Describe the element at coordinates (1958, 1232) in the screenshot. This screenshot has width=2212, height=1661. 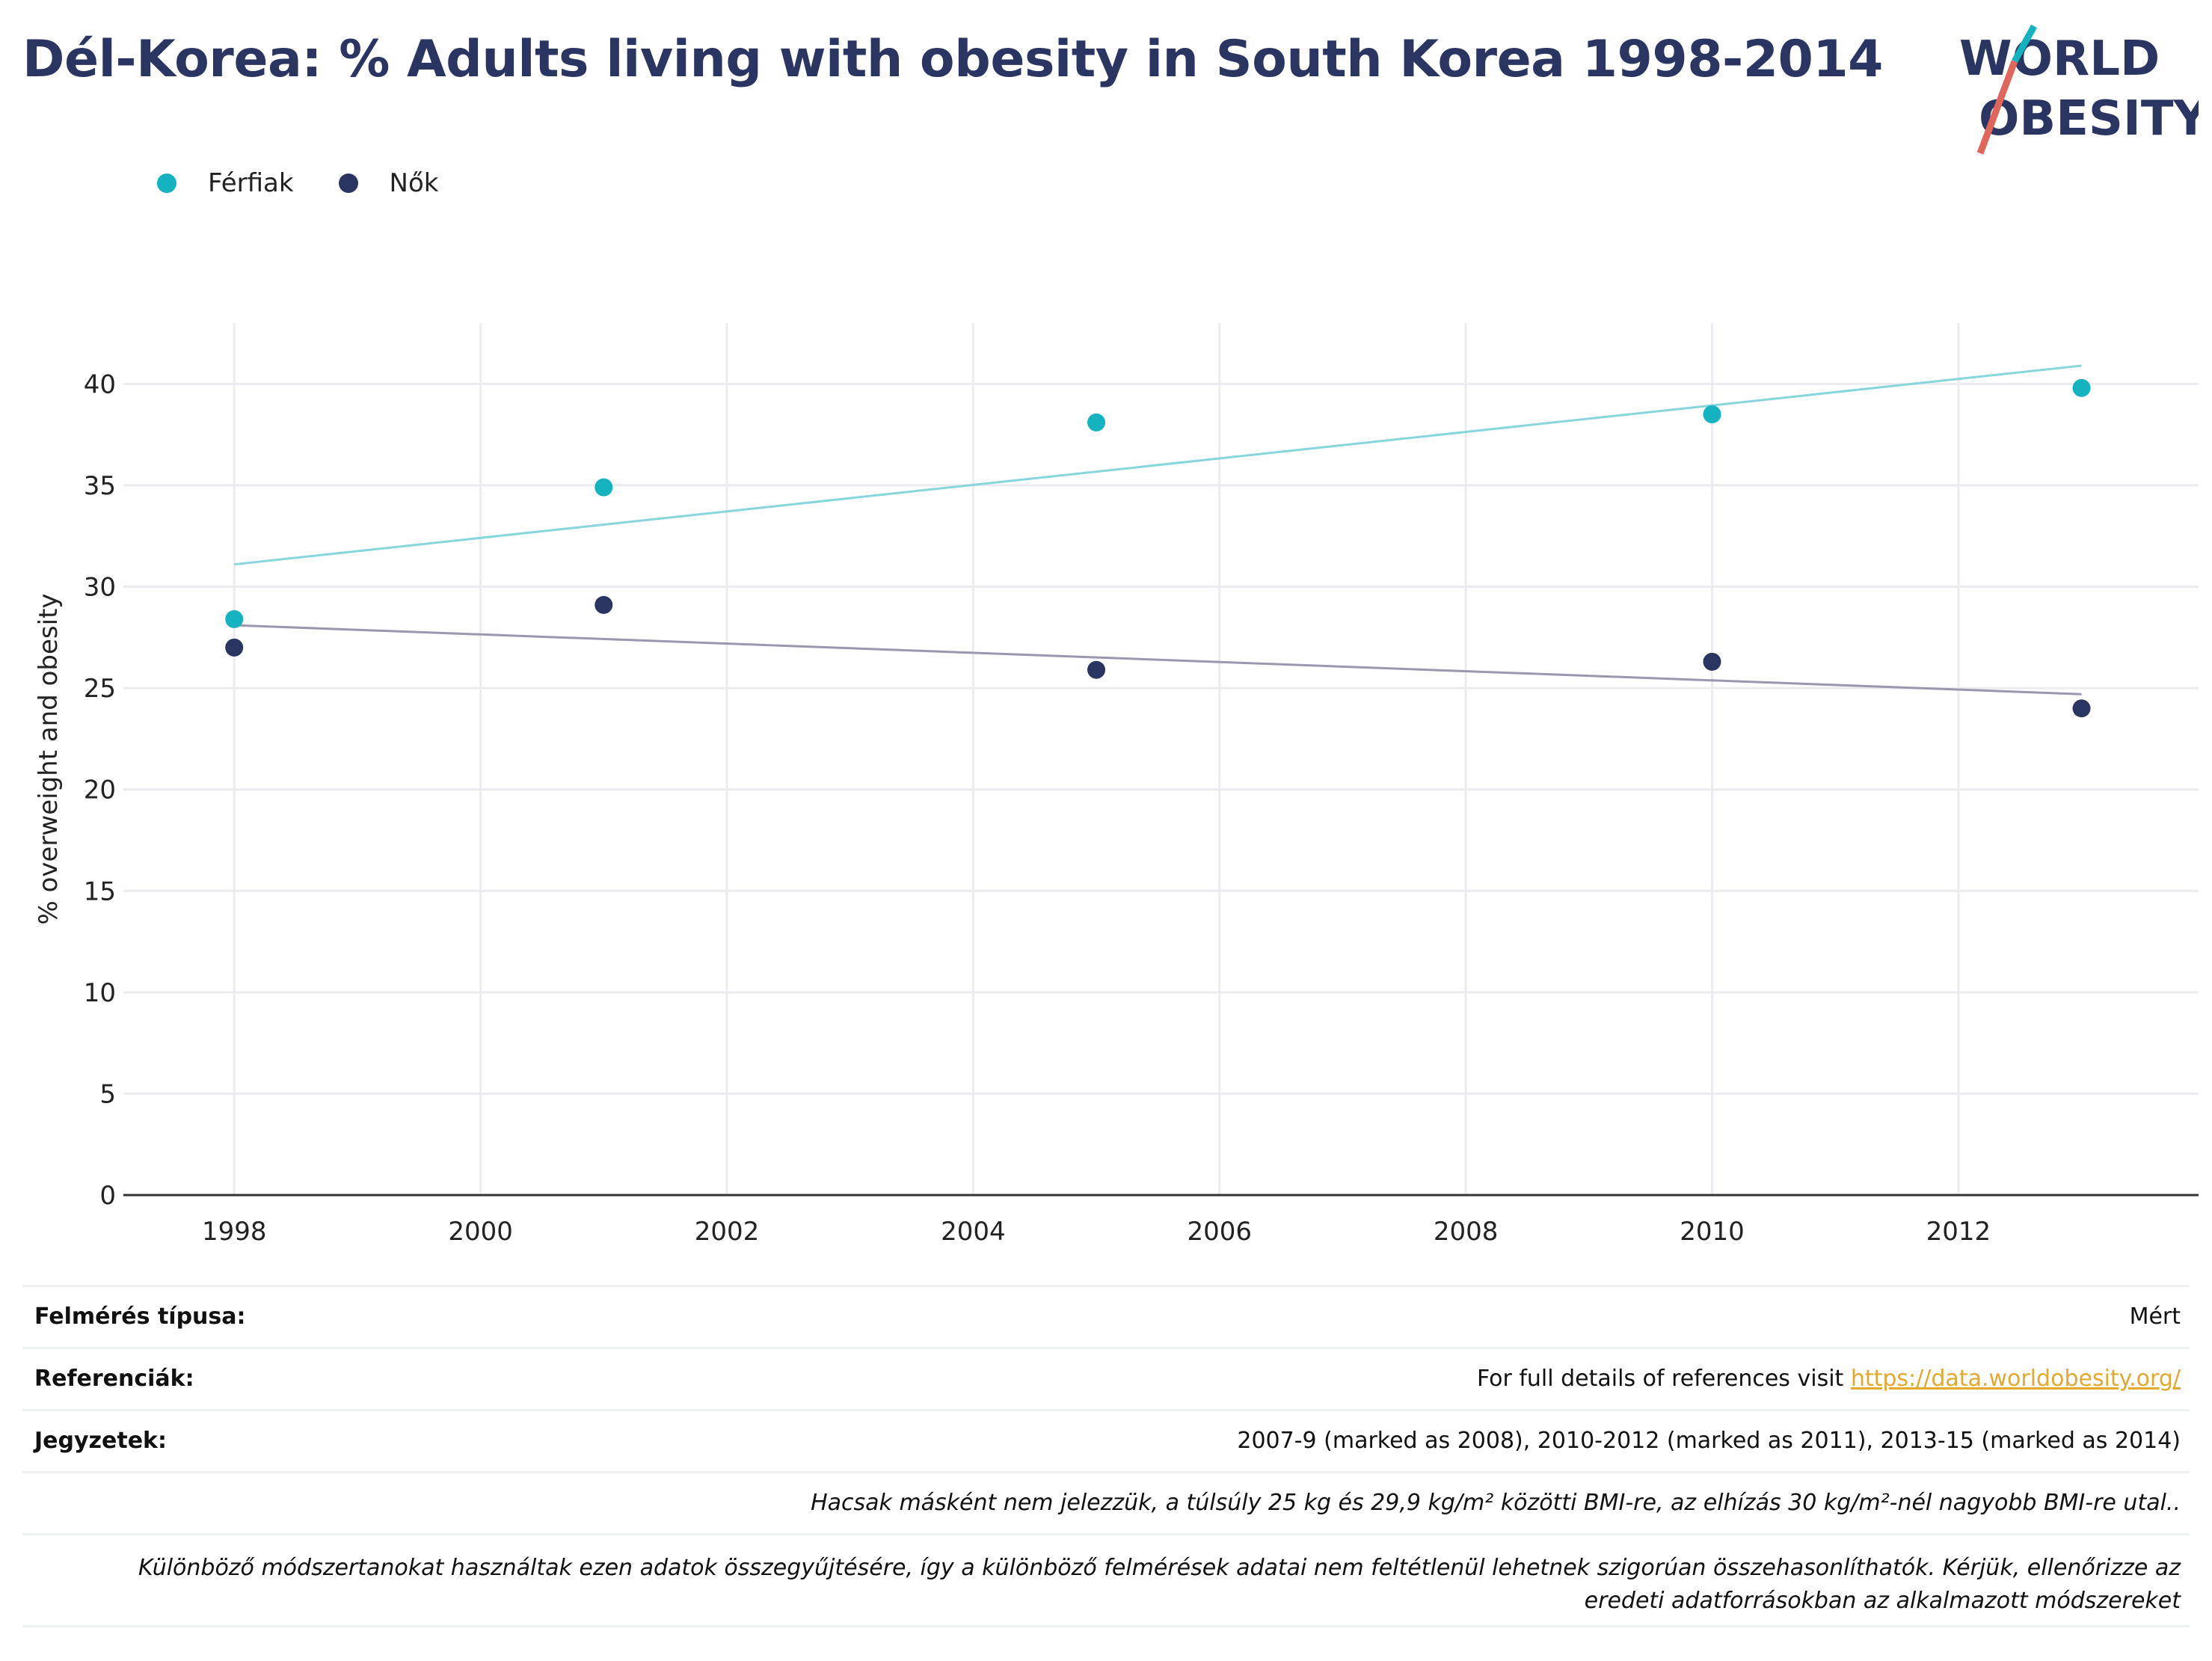
I see `x-tick-label: 2012` at that location.